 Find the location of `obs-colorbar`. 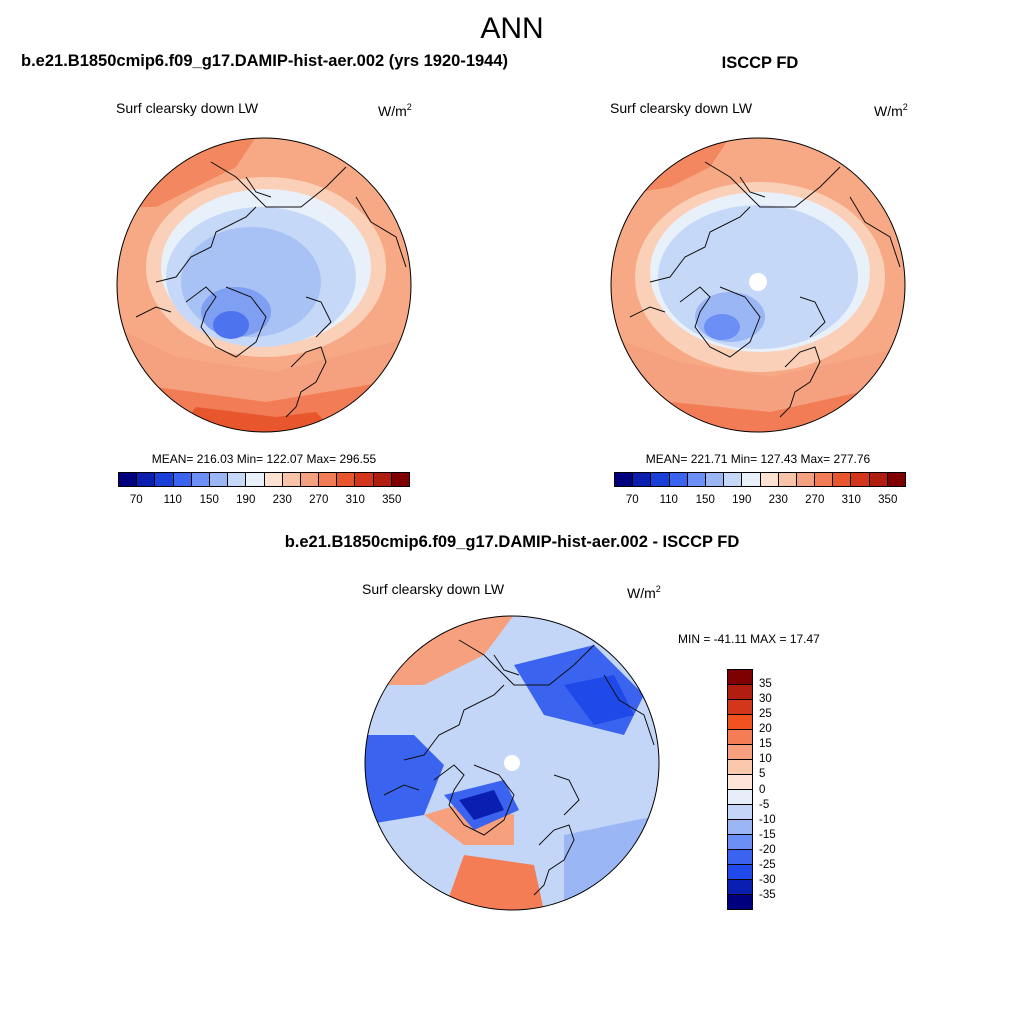

obs-colorbar is located at coordinates (760, 479).